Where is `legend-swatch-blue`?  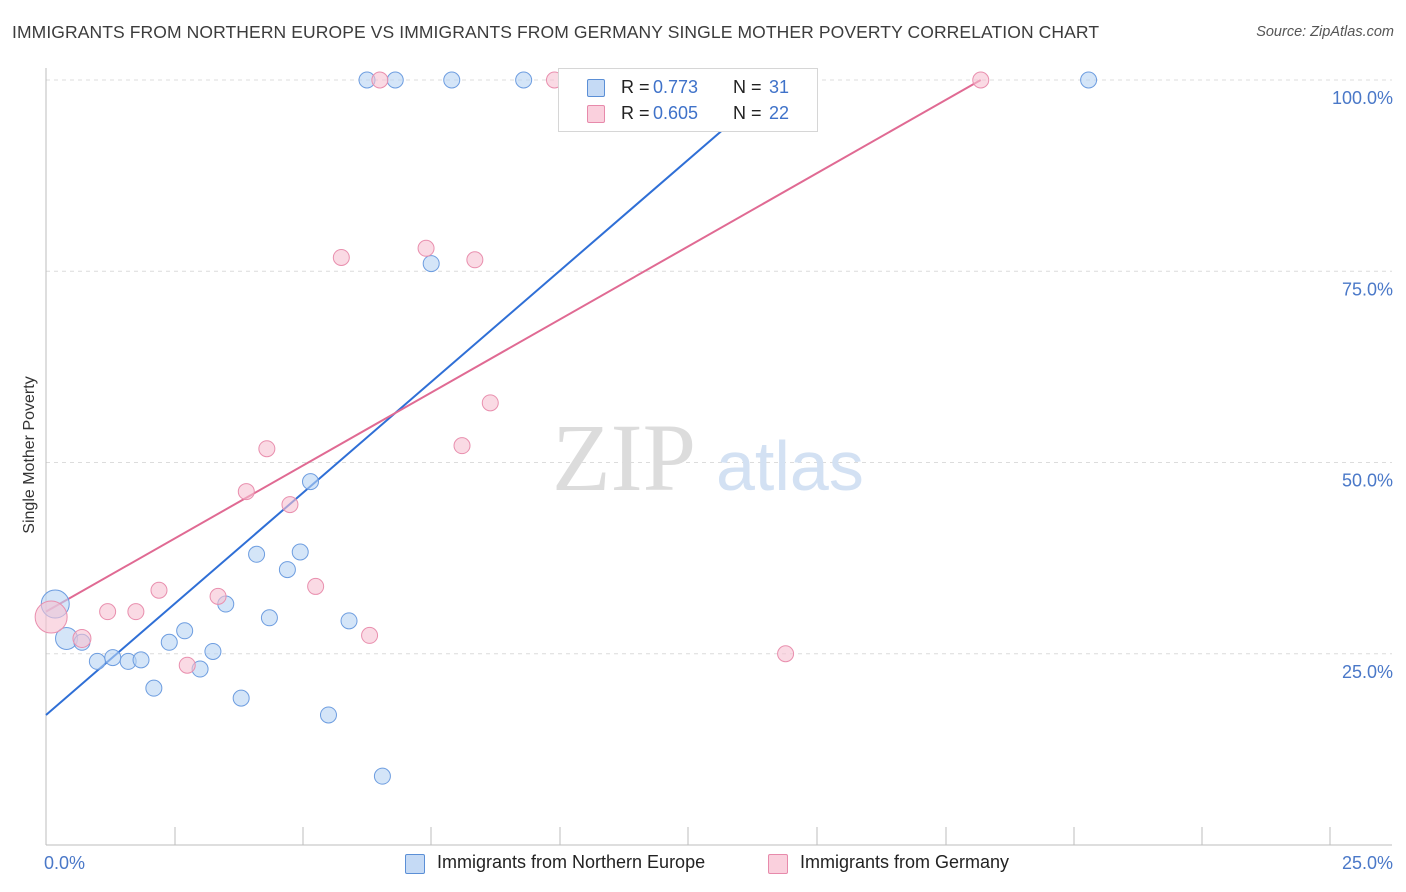 legend-swatch-blue is located at coordinates (596, 88).